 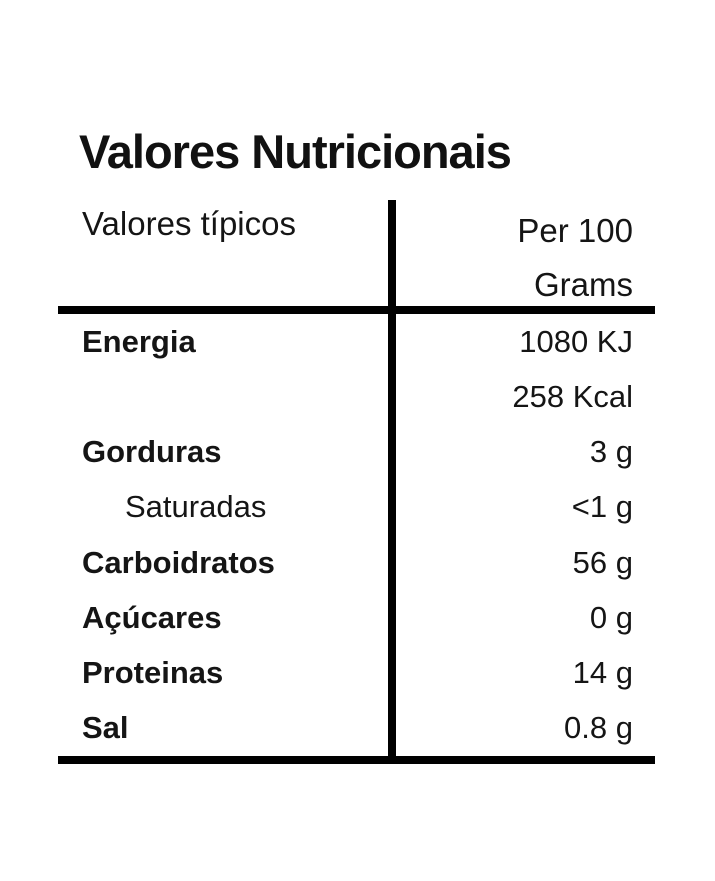 I want to click on nutrient-row-acucares: Açúcares 0 g, so click(x=356, y=617).